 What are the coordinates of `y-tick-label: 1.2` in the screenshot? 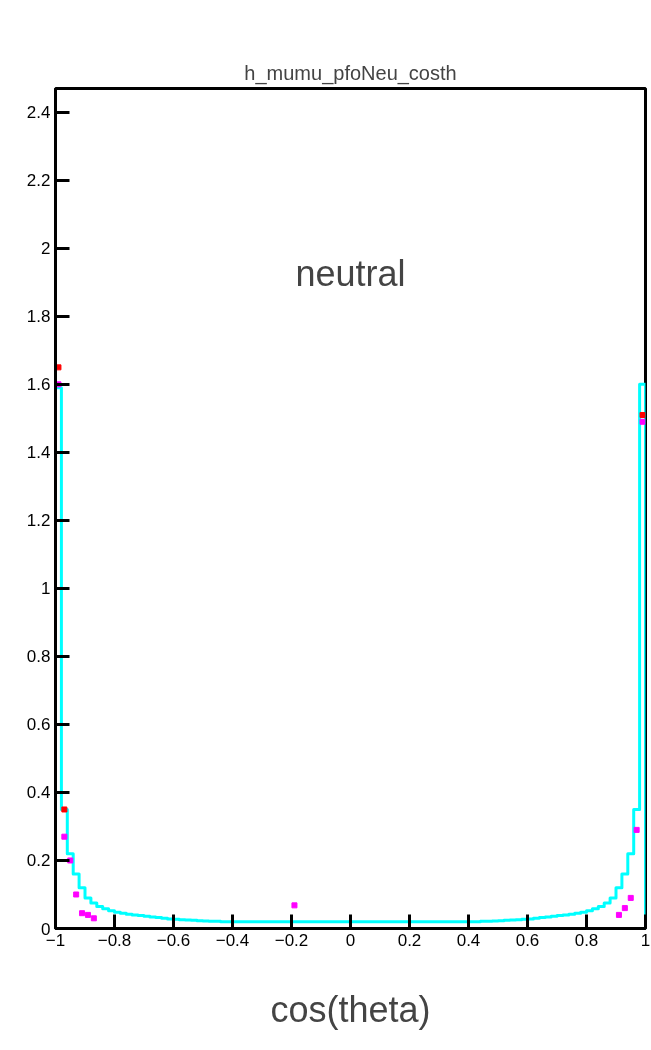 It's located at (38, 521).